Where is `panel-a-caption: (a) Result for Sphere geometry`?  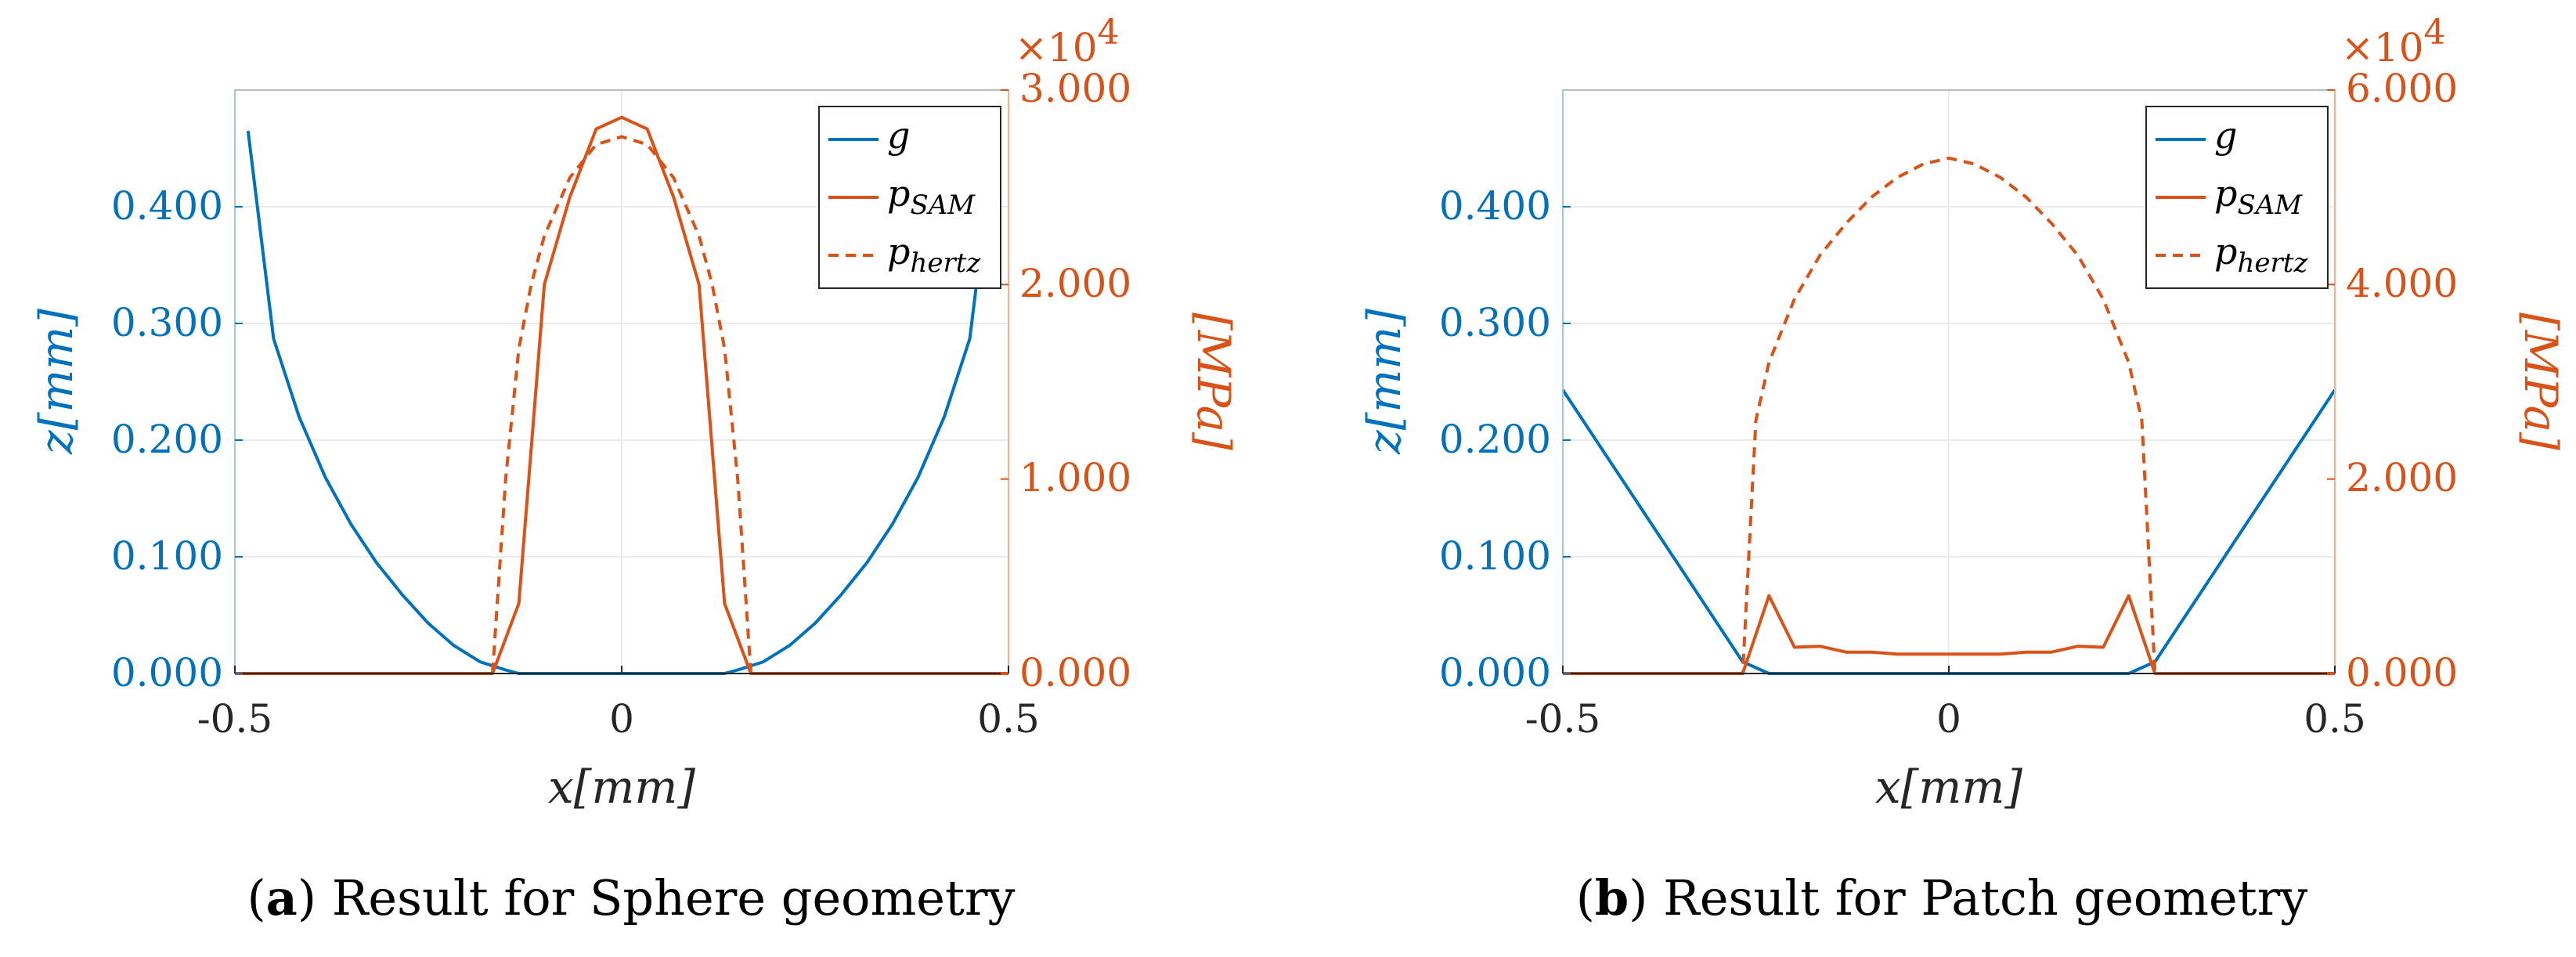 panel-a-caption: (a) Result for Sphere geometry is located at coordinates (631, 898).